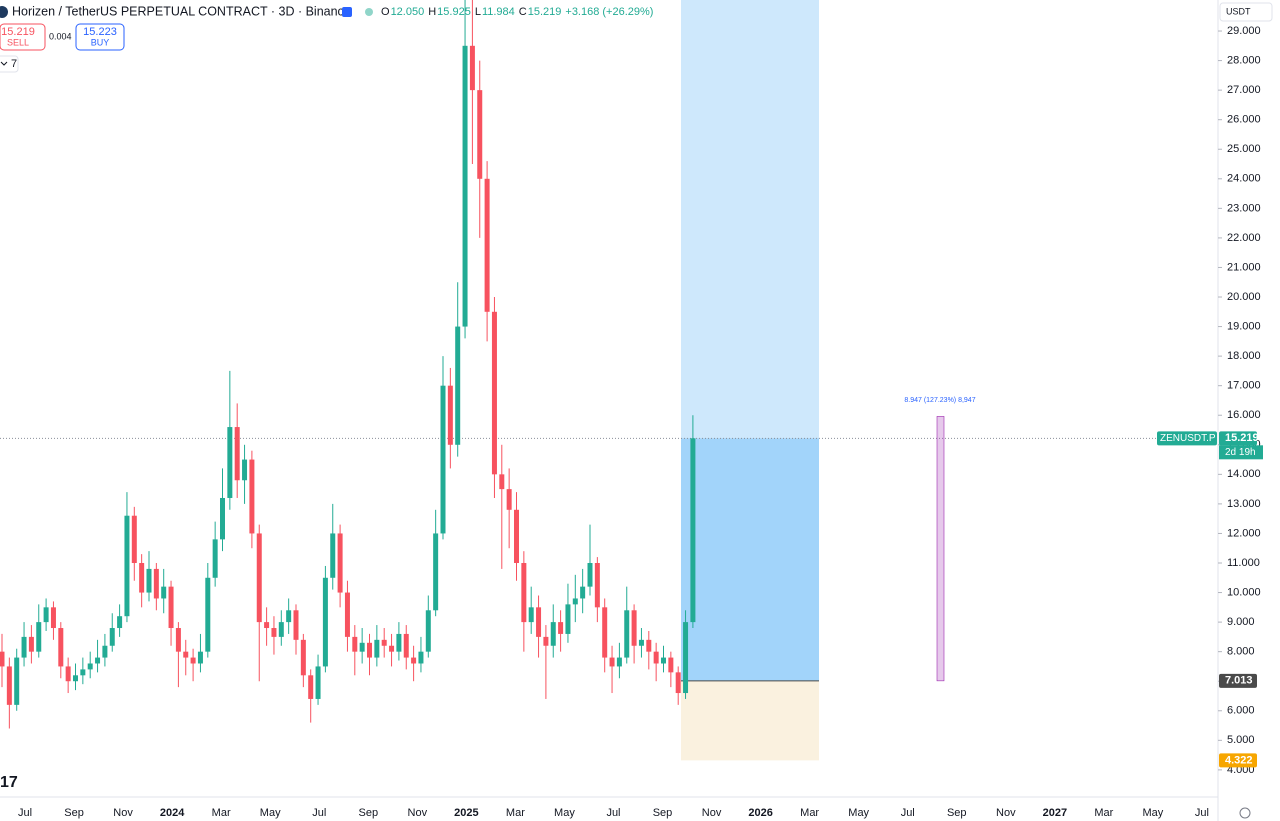 The image size is (1280, 821). I want to click on y-tick-label: 22.000, so click(1244, 238).